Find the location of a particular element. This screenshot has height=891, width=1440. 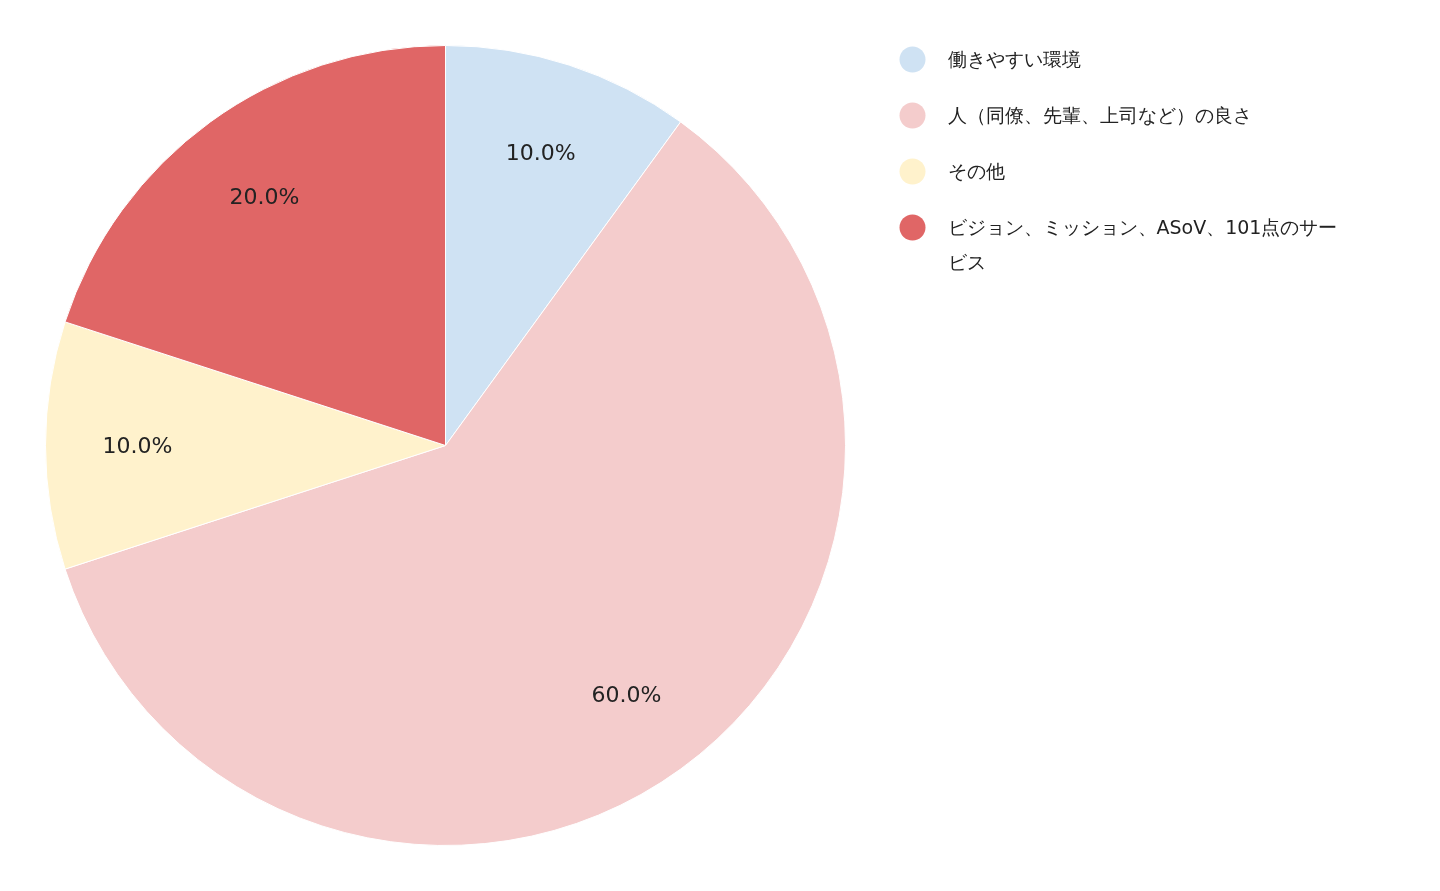

legend-label: ビジョン、ミッション、ASoV、101点のサービス is located at coordinates (1142, 244).